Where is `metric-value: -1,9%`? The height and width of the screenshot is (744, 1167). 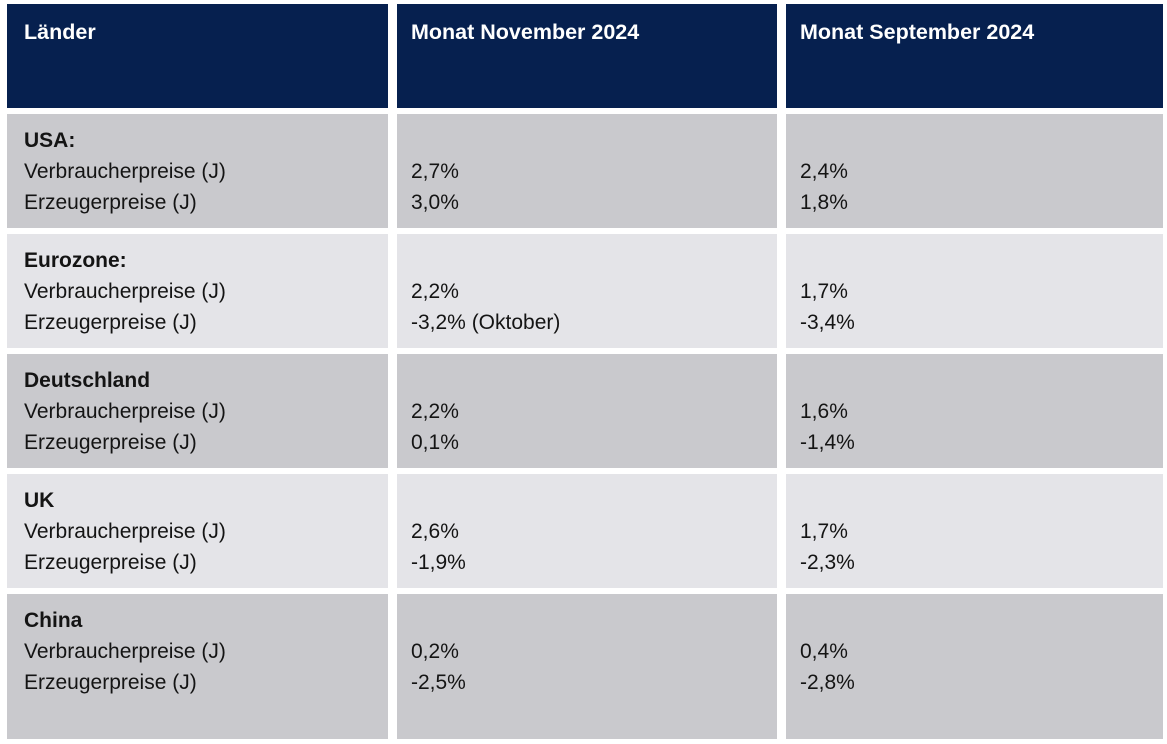
metric-value: -1,9% is located at coordinates (438, 562).